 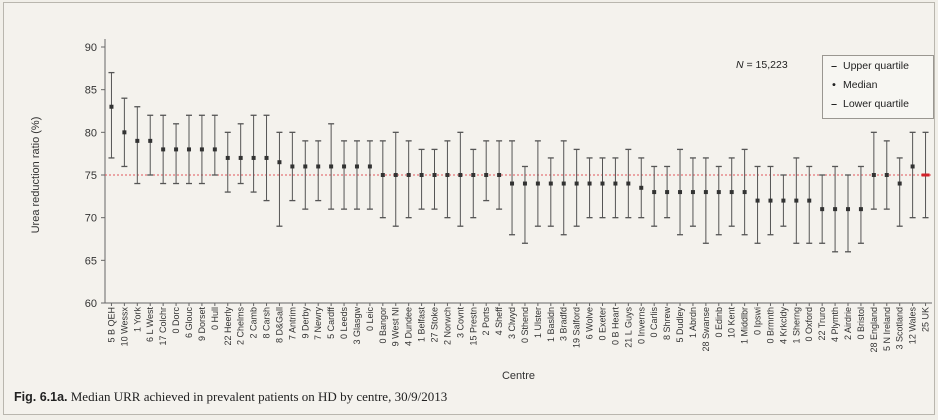 I want to click on x-tick-label: 0 Leeds, so click(x=344, y=323).